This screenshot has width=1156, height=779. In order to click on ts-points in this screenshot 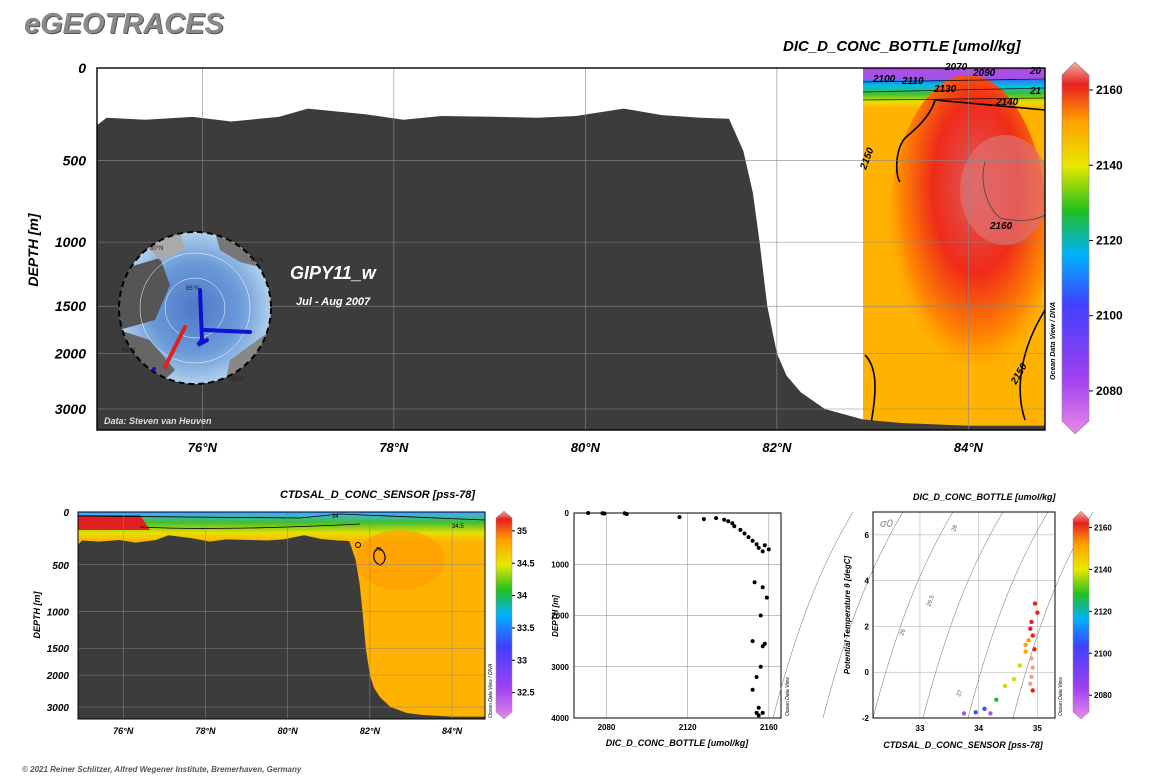, I will do `click(1000, 658)`.